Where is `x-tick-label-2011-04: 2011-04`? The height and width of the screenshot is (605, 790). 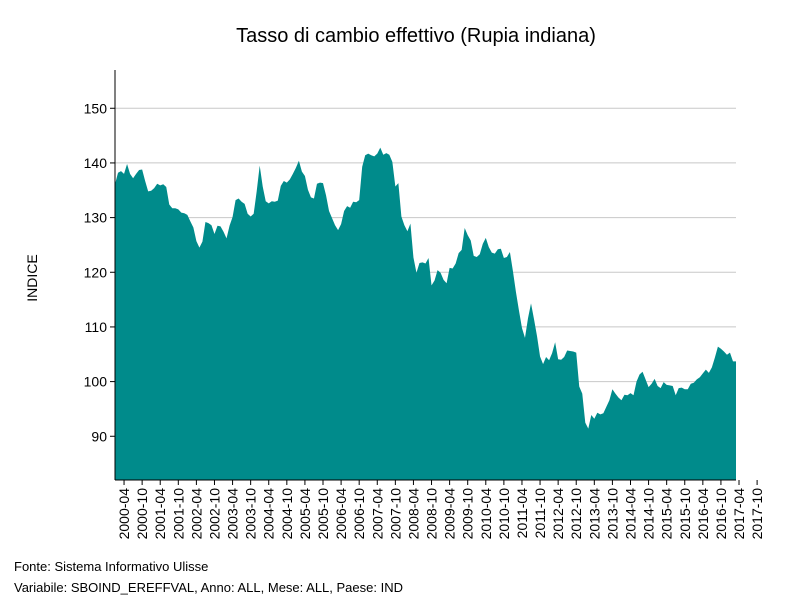 x-tick-label-2011-04: 2011-04 is located at coordinates (522, 513).